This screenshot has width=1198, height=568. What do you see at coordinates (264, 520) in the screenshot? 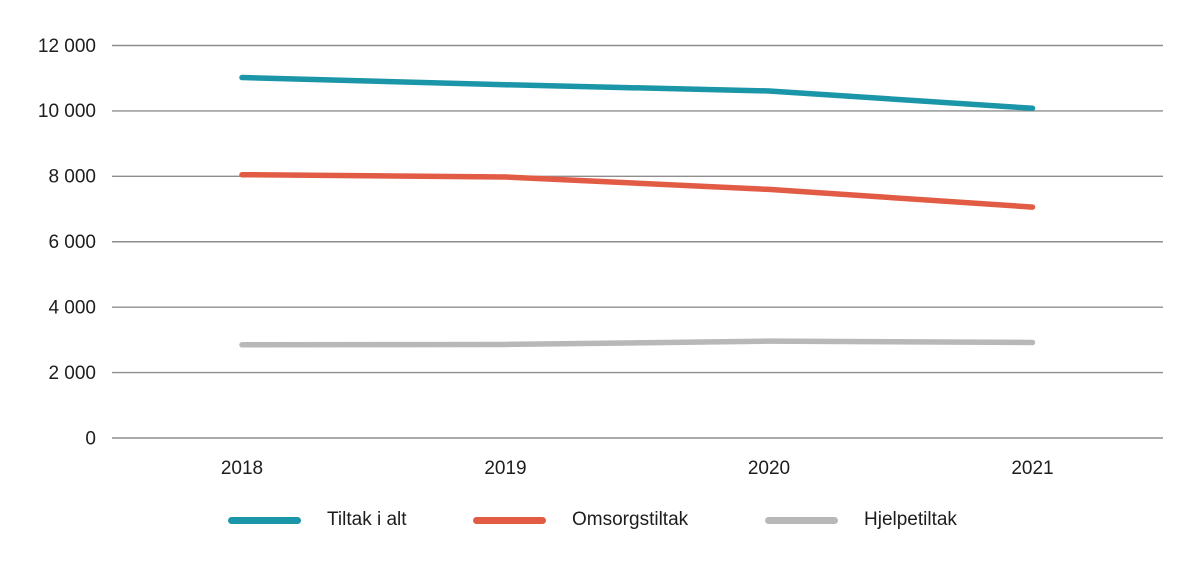
I see `legend-swatch-tiltak-i-alt` at bounding box center [264, 520].